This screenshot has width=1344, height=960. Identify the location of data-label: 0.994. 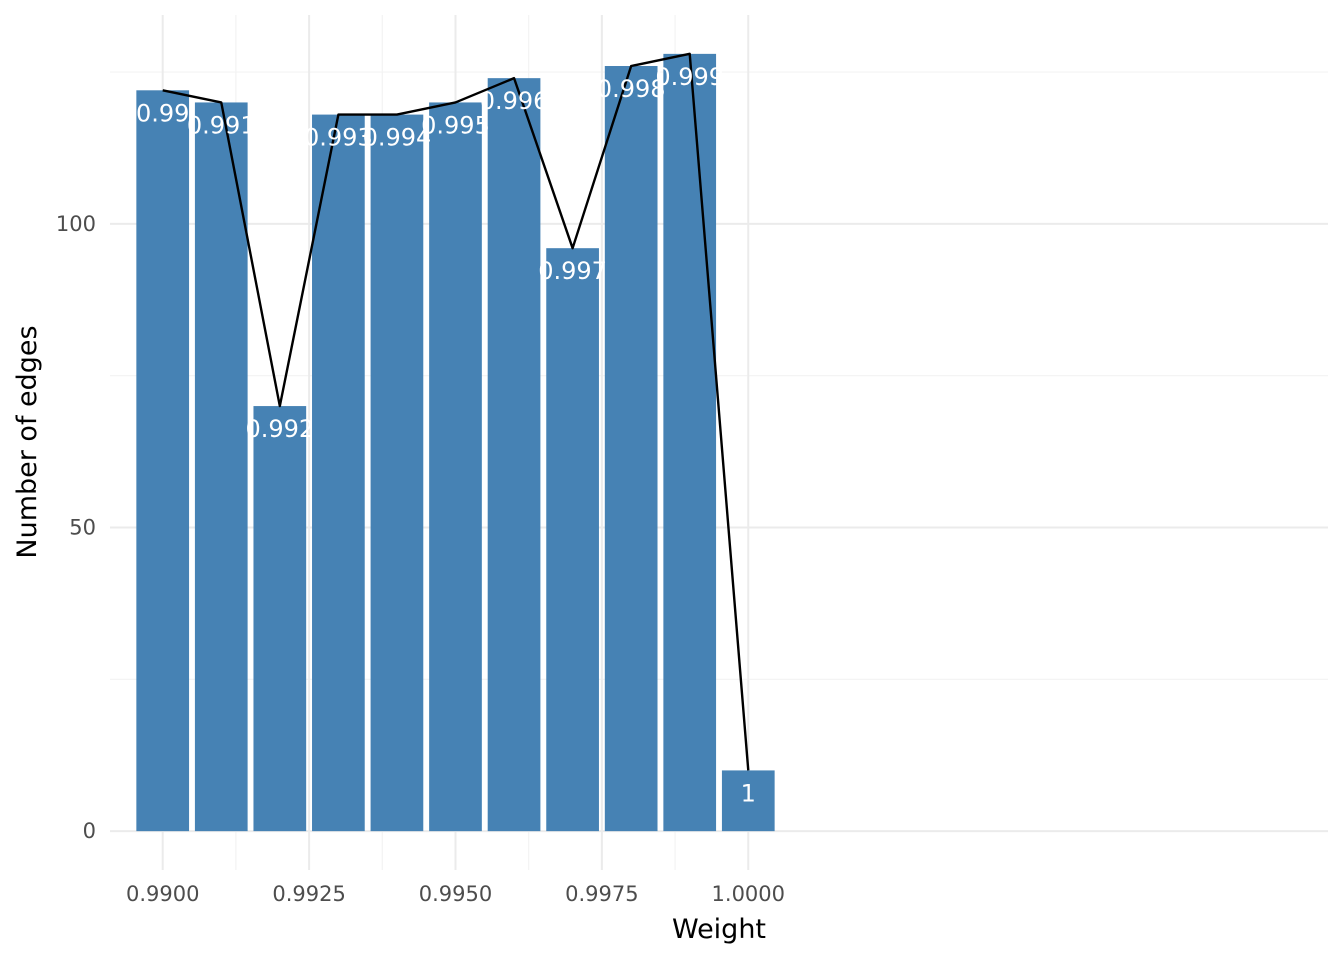
(397, 138).